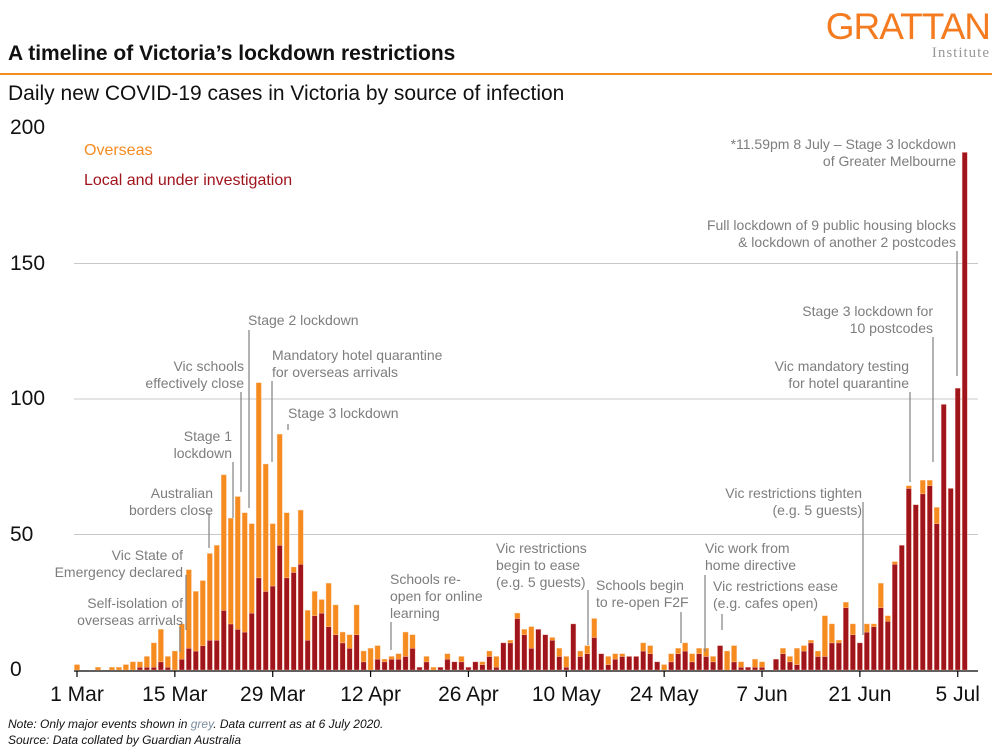 Image resolution: width=1000 pixels, height=750 pixels. Describe the element at coordinates (415, 613) in the screenshot. I see `annotation-line: learning` at that location.